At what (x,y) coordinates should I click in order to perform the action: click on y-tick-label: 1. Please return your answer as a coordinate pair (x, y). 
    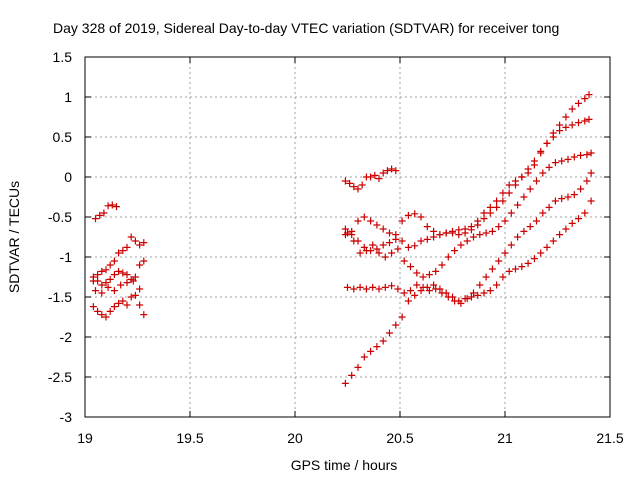
    Looking at the image, I should click on (68, 97).